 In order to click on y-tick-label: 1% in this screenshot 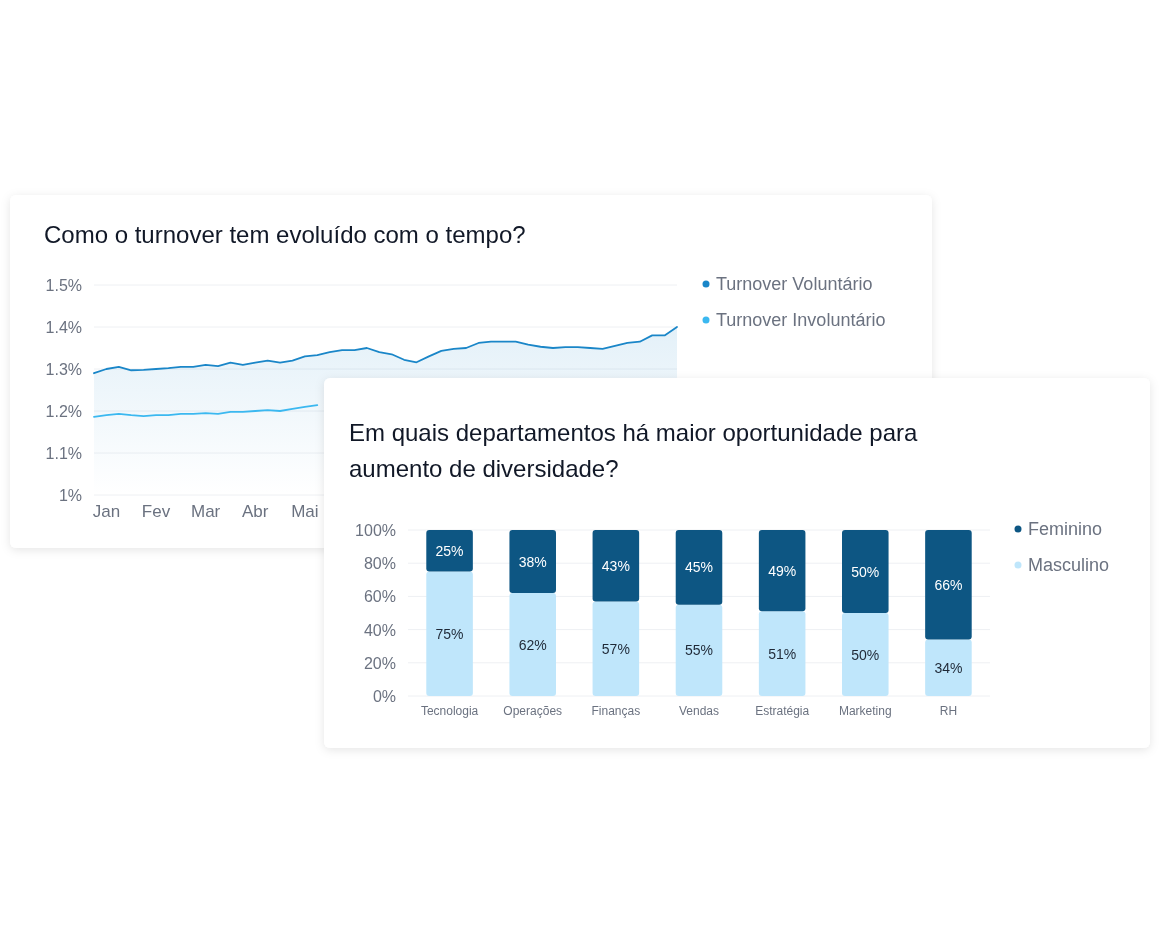, I will do `click(70, 495)`.